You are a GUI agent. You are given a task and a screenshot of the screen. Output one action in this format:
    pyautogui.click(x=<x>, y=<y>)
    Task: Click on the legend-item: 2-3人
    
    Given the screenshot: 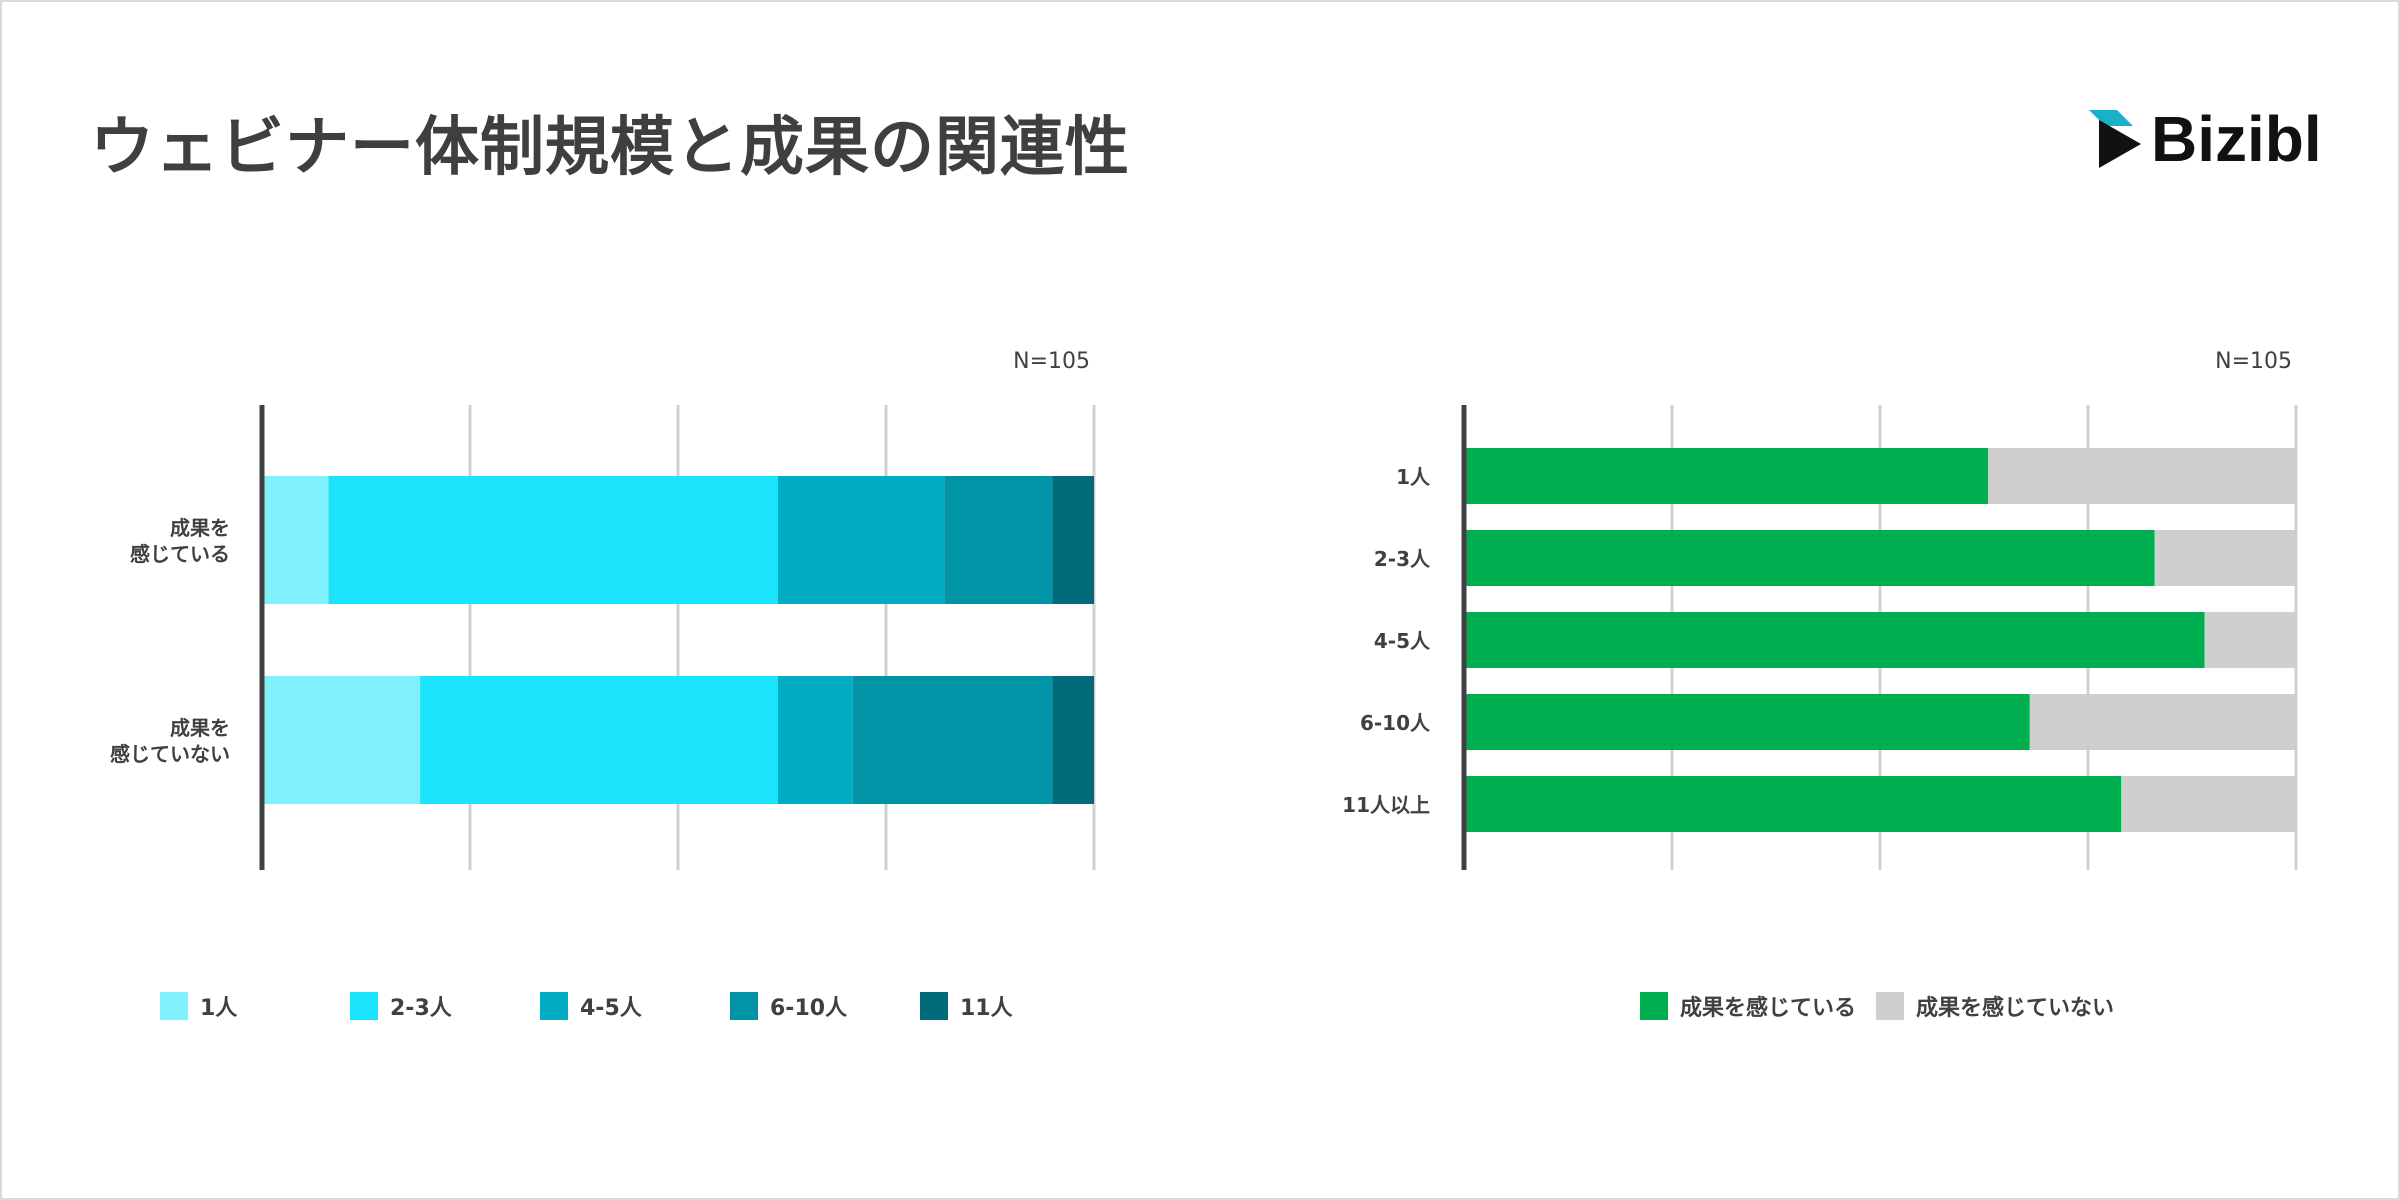 What is the action you would take?
    pyautogui.click(x=401, y=1006)
    